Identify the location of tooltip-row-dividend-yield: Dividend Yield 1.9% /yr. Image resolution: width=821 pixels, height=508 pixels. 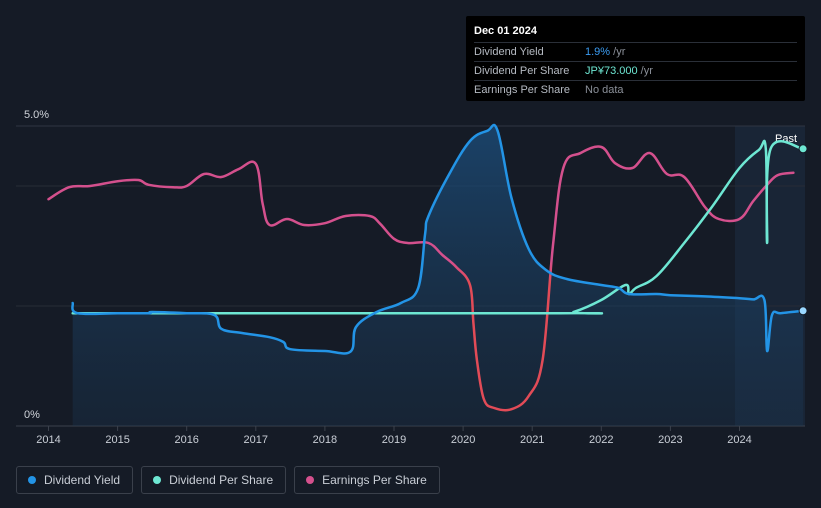
(635, 51).